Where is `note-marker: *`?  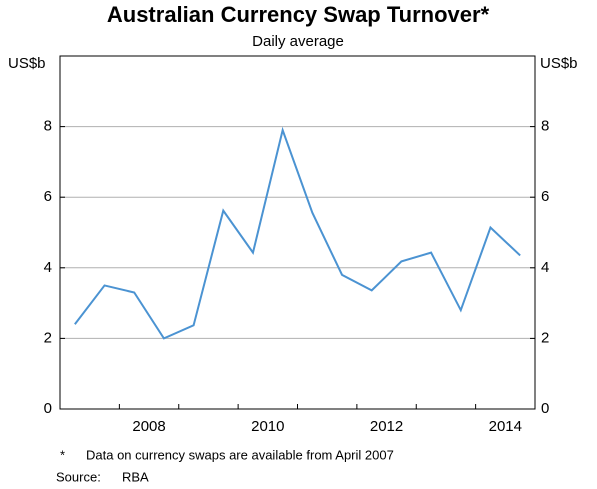 note-marker: * is located at coordinates (62, 454).